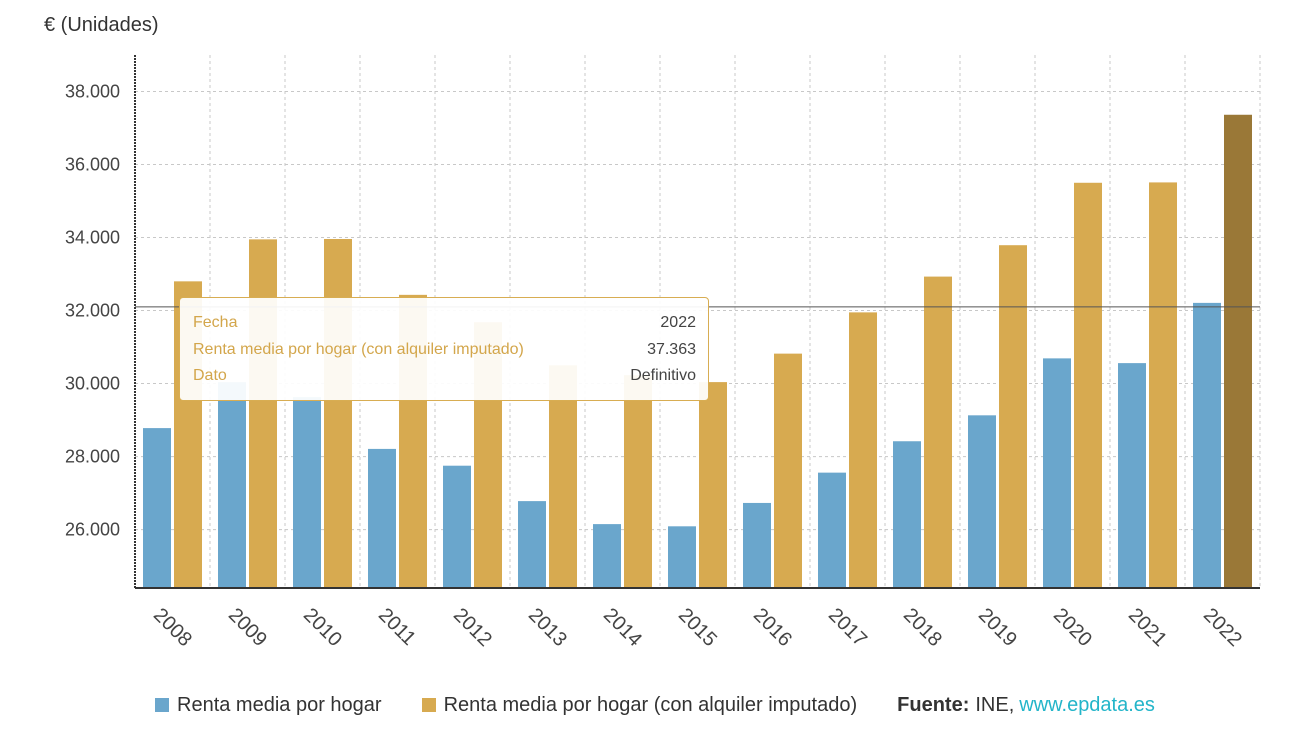 This screenshot has width=1289, height=741. What do you see at coordinates (847, 627) in the screenshot?
I see `x-tick-label: 2017` at bounding box center [847, 627].